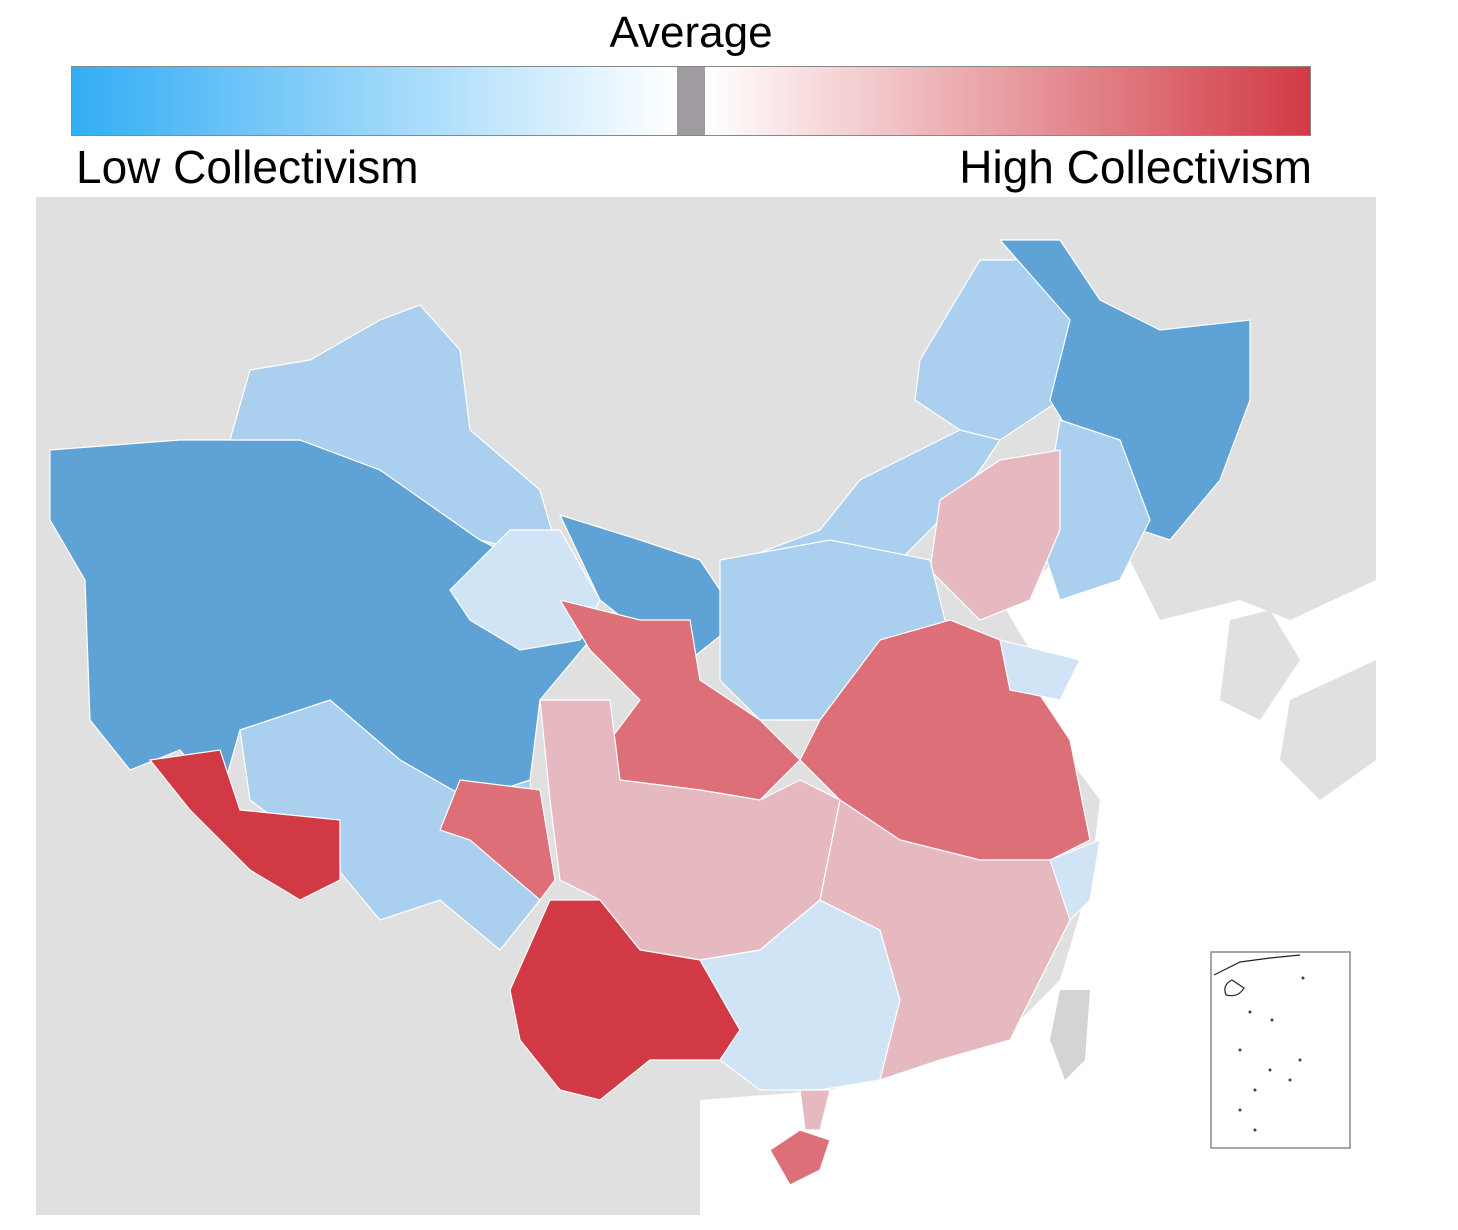 The width and height of the screenshot is (1458, 1230). What do you see at coordinates (1417, 713) in the screenshot?
I see `right-margin` at bounding box center [1417, 713].